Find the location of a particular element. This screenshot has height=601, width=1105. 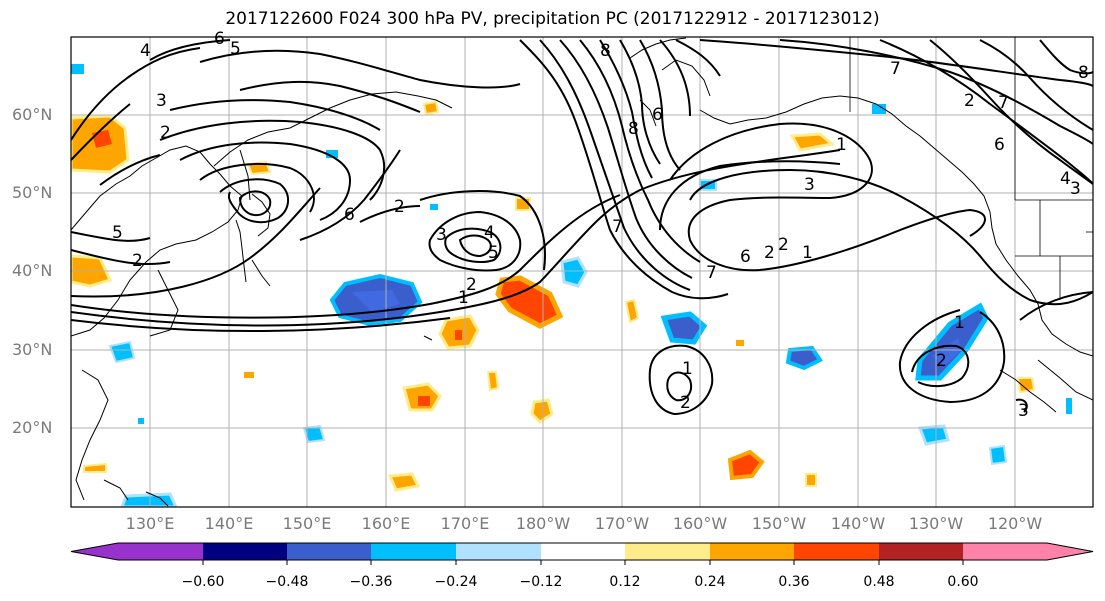

precip-patch-130w-blue is located at coordinates (952, 341).